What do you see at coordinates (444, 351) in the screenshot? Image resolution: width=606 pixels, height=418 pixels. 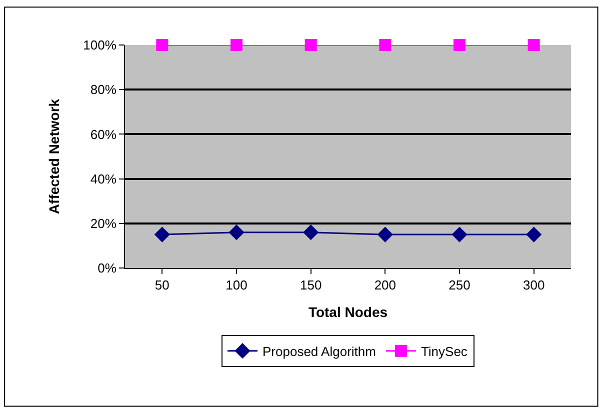 I see `legend-label: TinySec` at bounding box center [444, 351].